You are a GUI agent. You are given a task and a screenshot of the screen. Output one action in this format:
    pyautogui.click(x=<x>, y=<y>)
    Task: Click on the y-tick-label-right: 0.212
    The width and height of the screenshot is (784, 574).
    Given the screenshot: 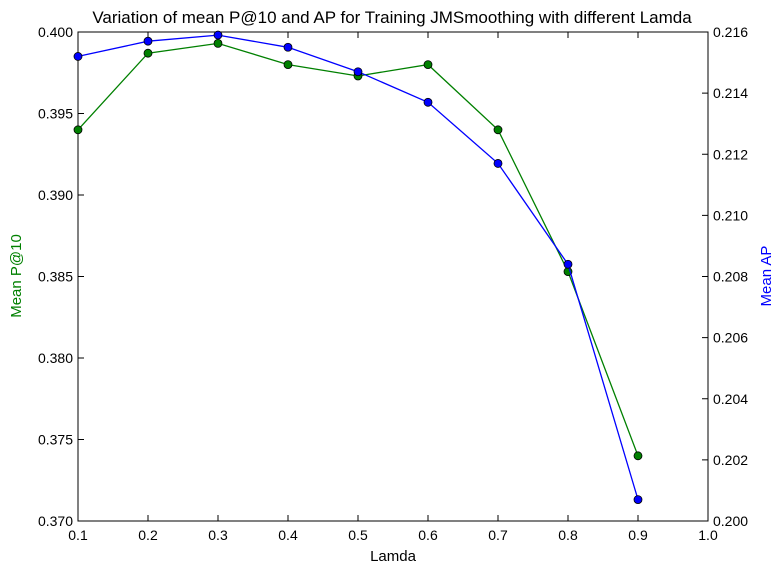 What is the action you would take?
    pyautogui.click(x=730, y=154)
    